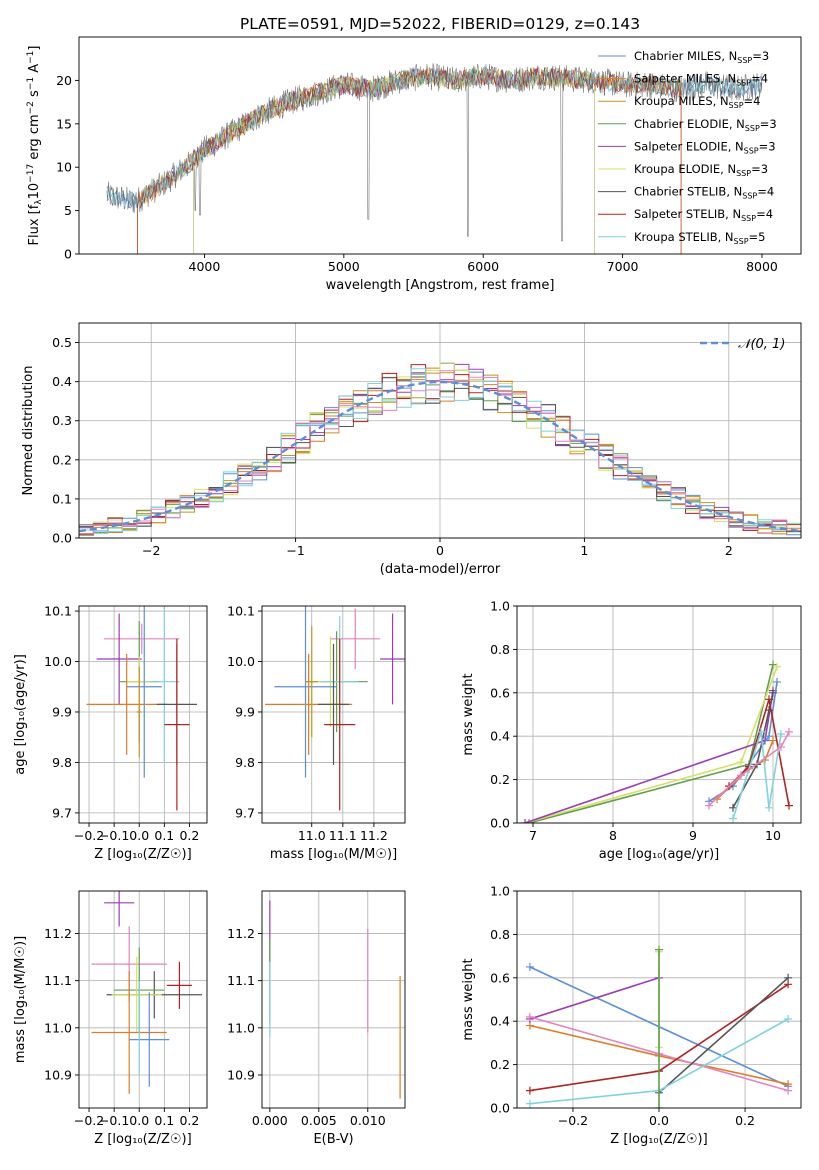 The height and width of the screenshot is (1170, 819). What do you see at coordinates (333, 1139) in the screenshot?
I see `x-axis-label: E(B-V)` at bounding box center [333, 1139].